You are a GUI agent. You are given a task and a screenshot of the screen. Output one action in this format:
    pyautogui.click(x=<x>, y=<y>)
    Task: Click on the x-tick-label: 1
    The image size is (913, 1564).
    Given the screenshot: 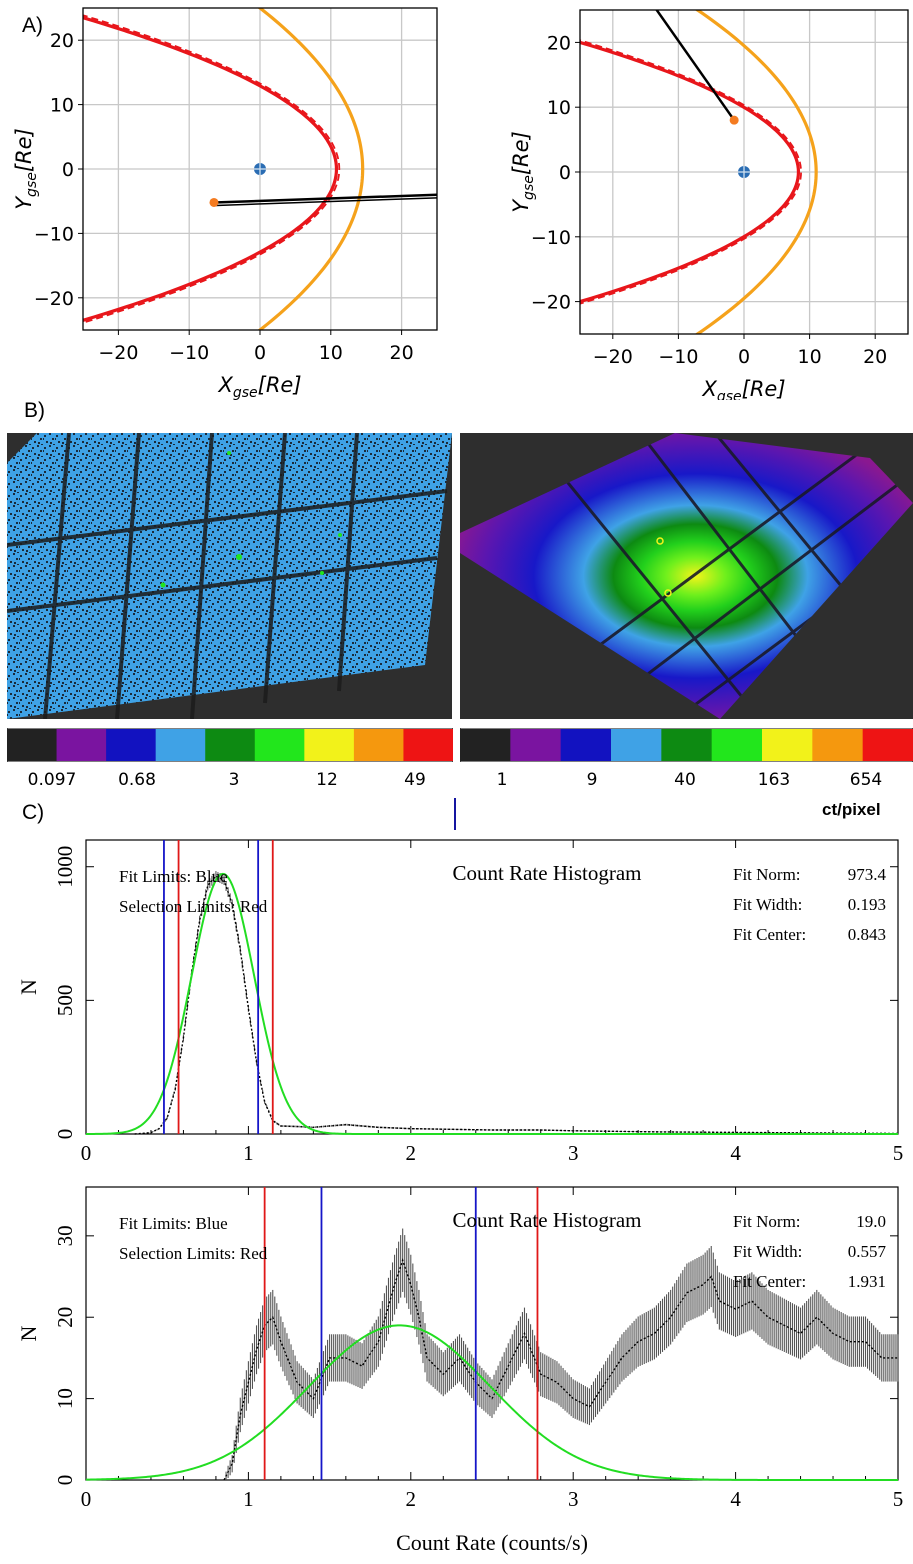 What is the action you would take?
    pyautogui.click(x=248, y=1153)
    